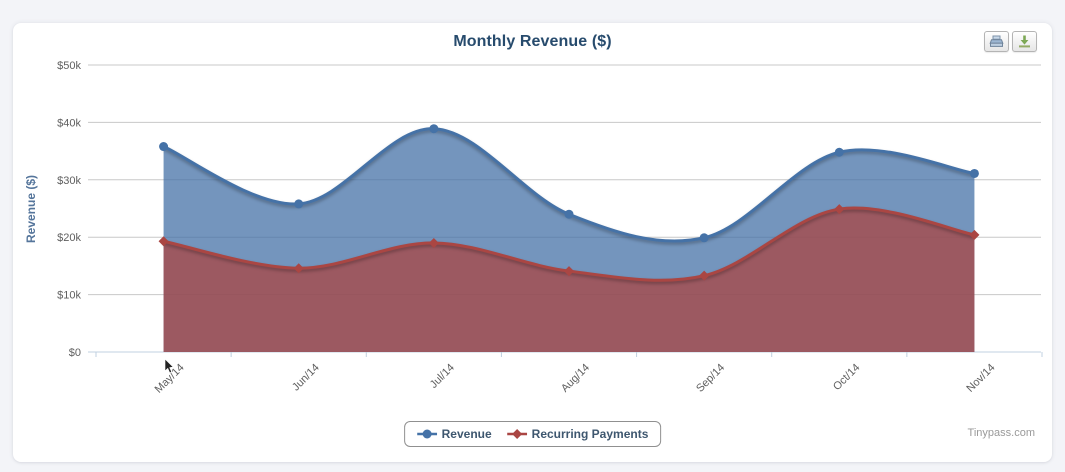 This screenshot has height=472, width=1065. I want to click on y-axis-tick-label: $40k, so click(69, 123).